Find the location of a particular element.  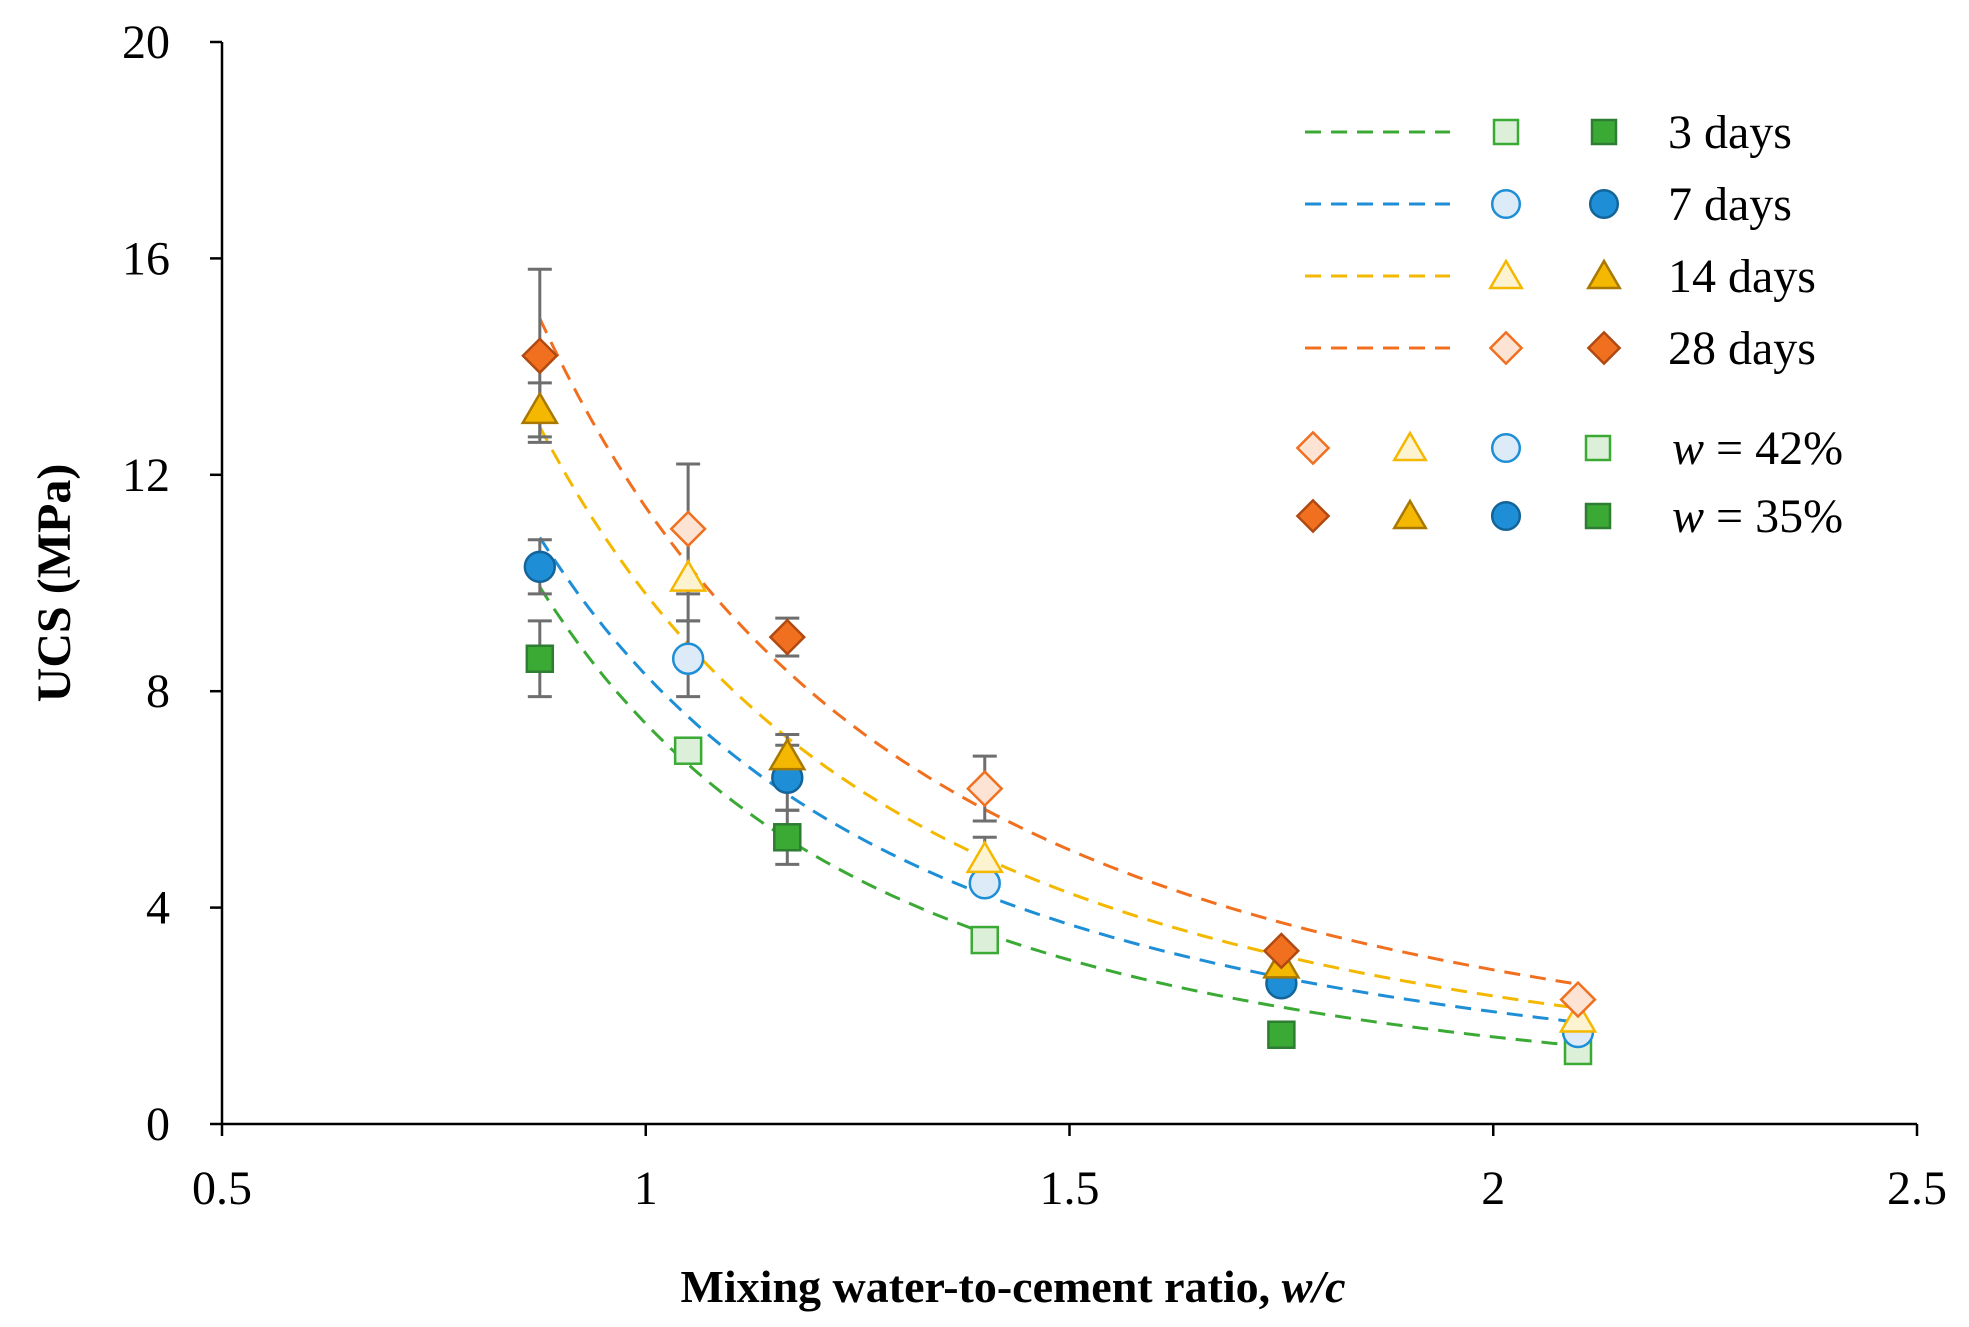

legend-w-marker-d28-open is located at coordinates (1313, 448).